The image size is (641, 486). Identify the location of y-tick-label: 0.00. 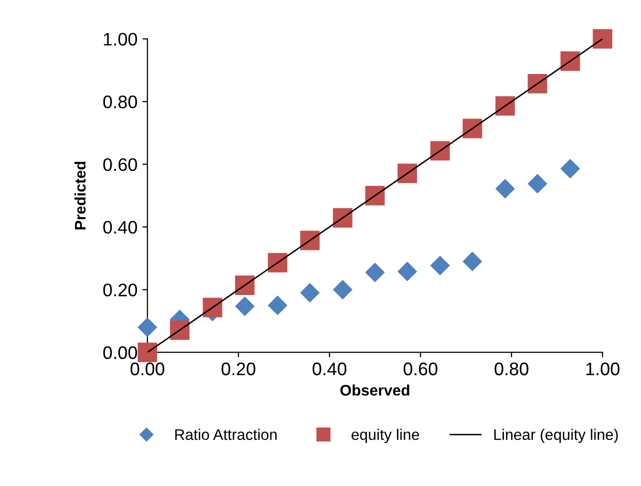
(120, 353).